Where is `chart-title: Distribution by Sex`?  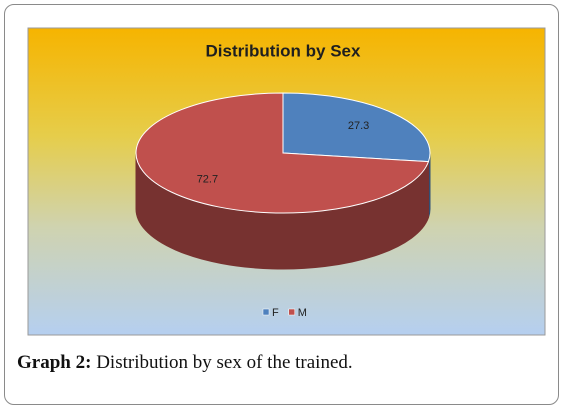
chart-title: Distribution by Sex is located at coordinates (283, 50).